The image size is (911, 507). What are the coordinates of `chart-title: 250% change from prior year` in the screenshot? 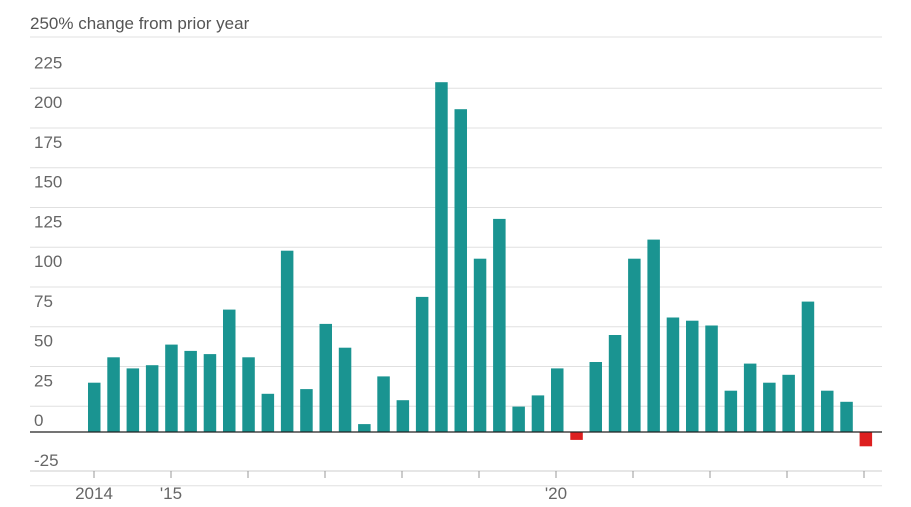 It's located at (140, 23).